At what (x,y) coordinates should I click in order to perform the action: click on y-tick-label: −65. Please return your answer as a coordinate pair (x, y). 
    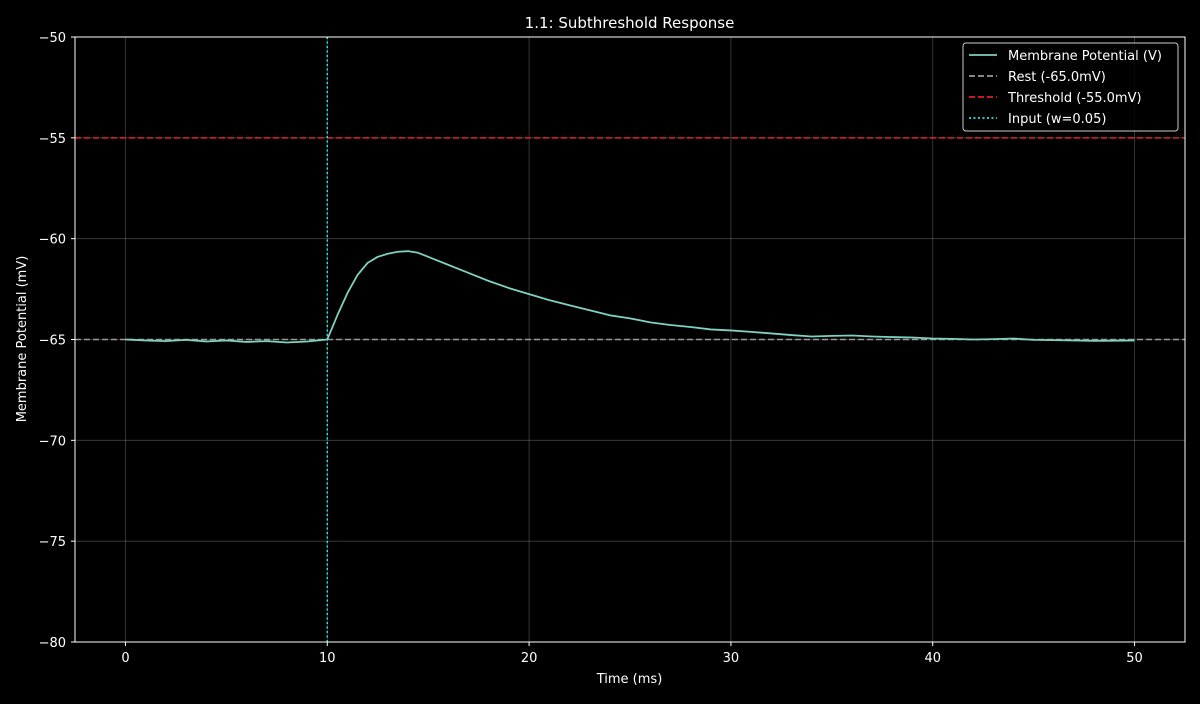
    Looking at the image, I should click on (52, 341).